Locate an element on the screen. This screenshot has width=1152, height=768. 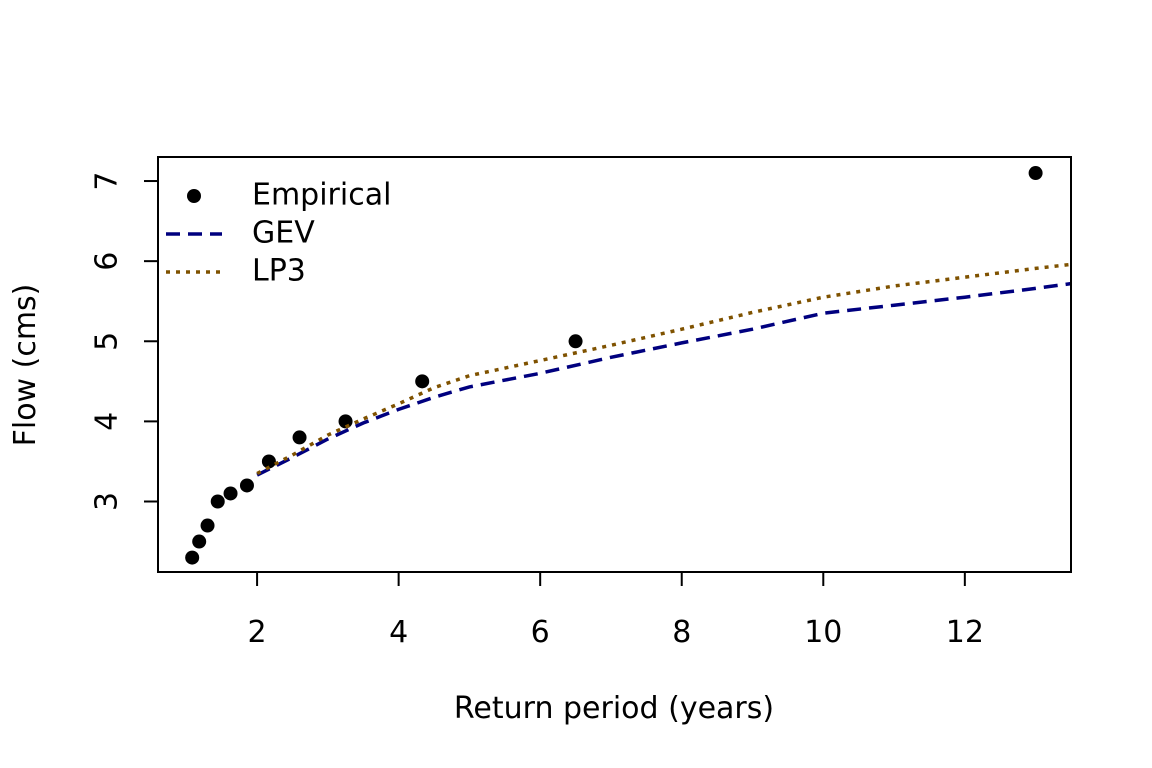
x-tick-label-5: 12 is located at coordinates (965, 632).